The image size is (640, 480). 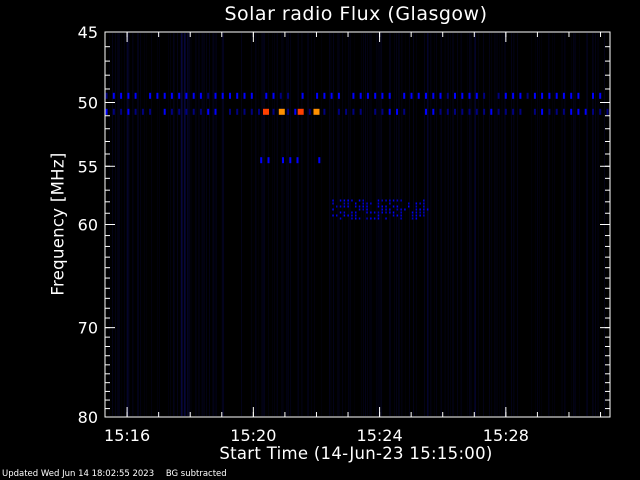 What do you see at coordinates (506, 435) in the screenshot?
I see `x-tick-label: 15:28` at bounding box center [506, 435].